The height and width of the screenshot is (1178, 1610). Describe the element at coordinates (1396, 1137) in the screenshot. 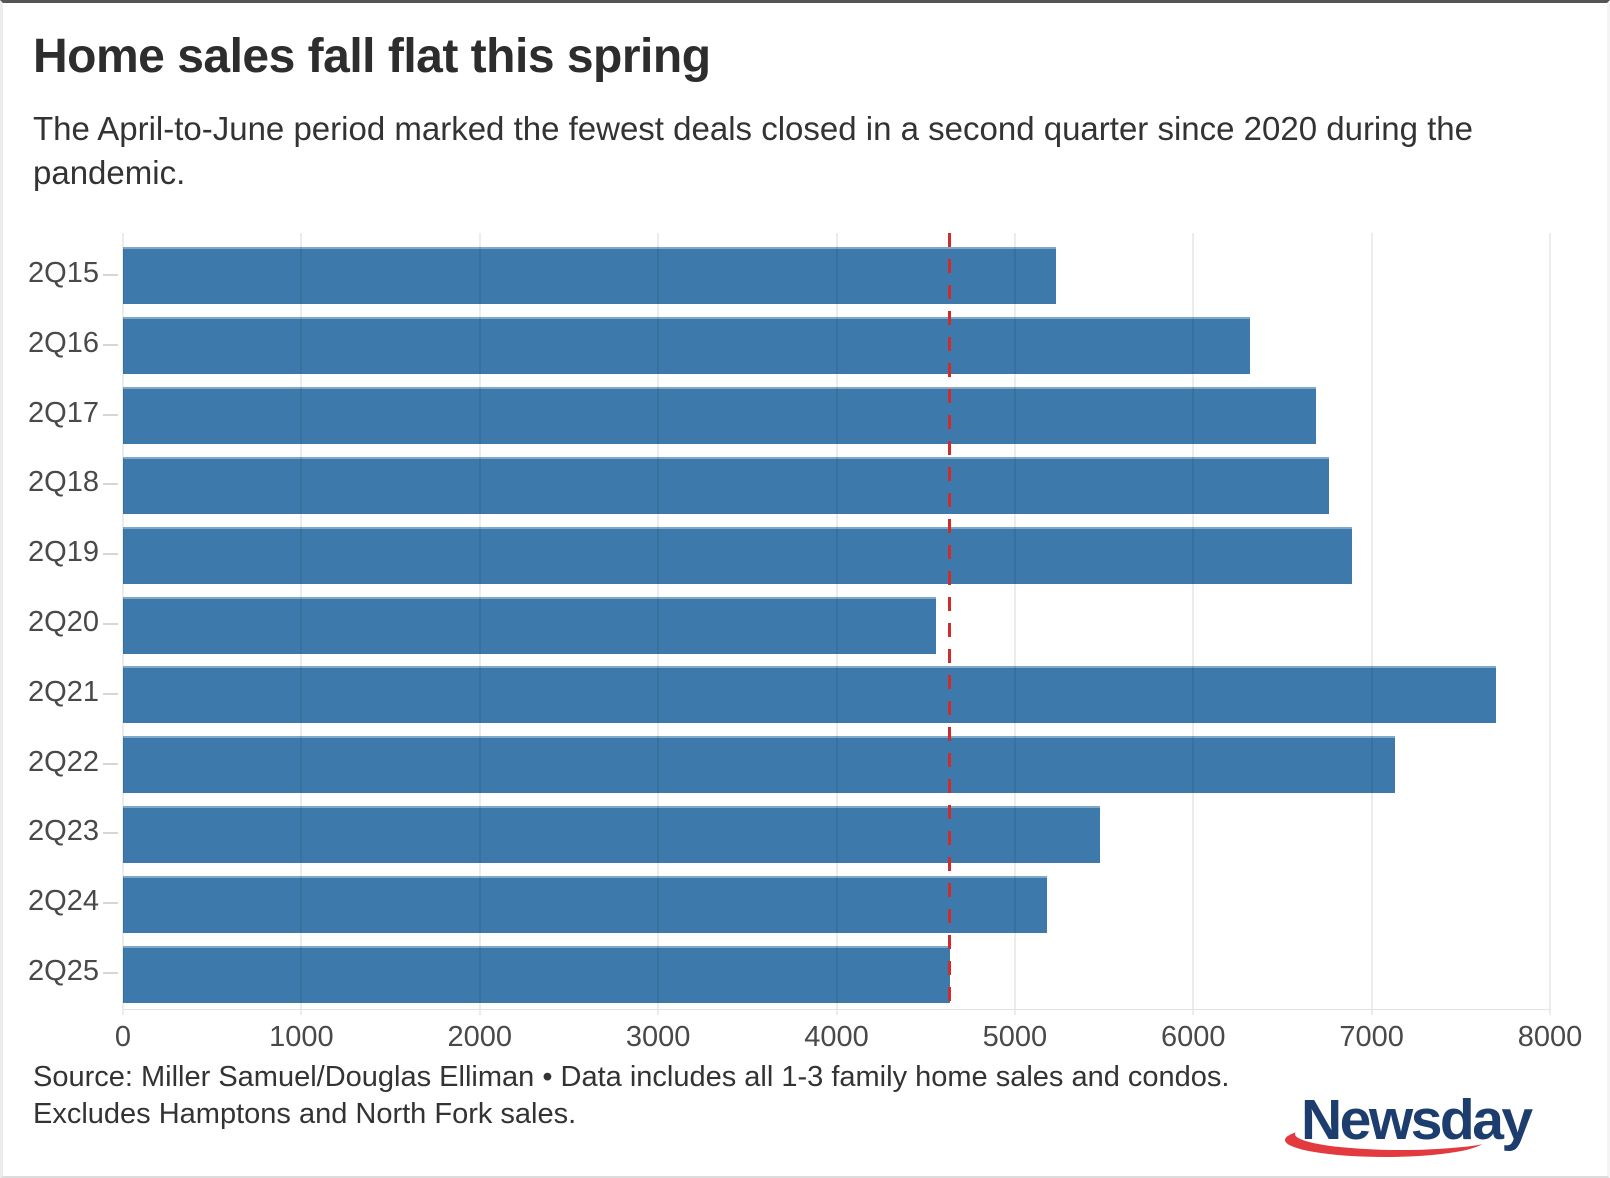

I see `newsday-swoosh-icon` at that location.